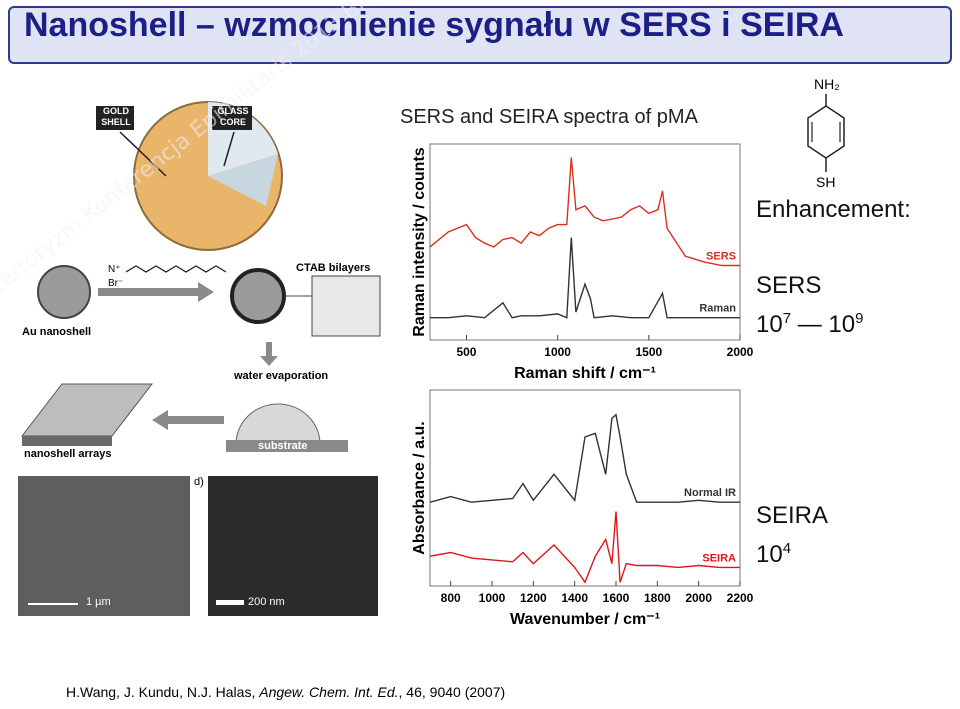 This screenshot has height=709, width=960. I want to click on nanoshell-arrays-label: nanoshell arrays, so click(68, 454).